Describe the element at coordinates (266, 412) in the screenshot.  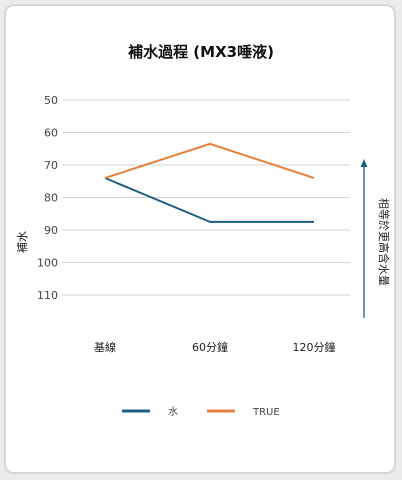
I see `legend-label: TRUE` at that location.